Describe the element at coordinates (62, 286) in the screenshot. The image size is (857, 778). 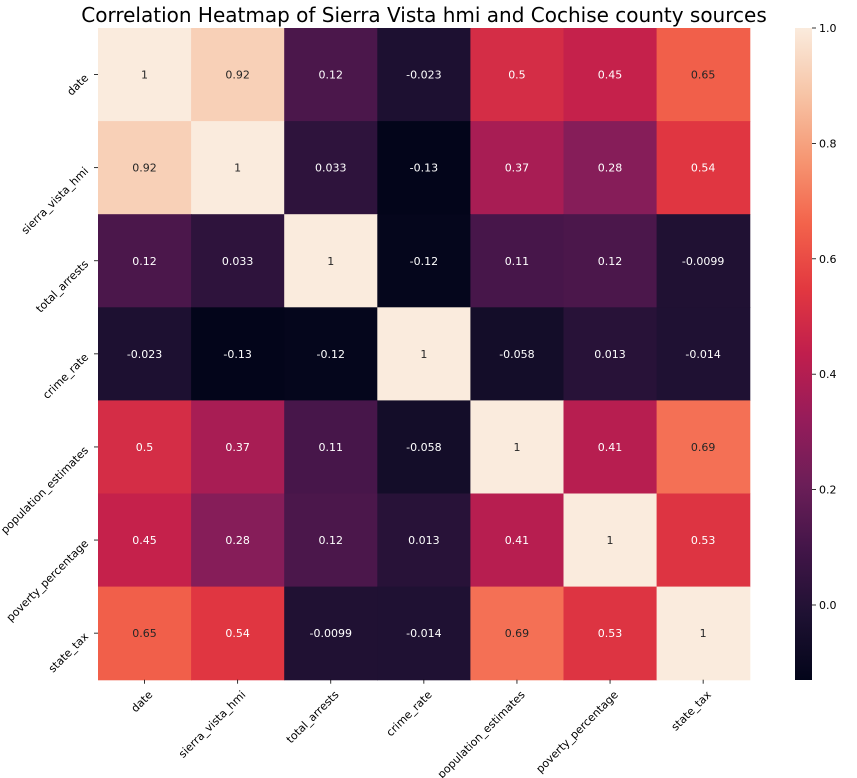
I see `y-tick-label: total_arrests` at that location.